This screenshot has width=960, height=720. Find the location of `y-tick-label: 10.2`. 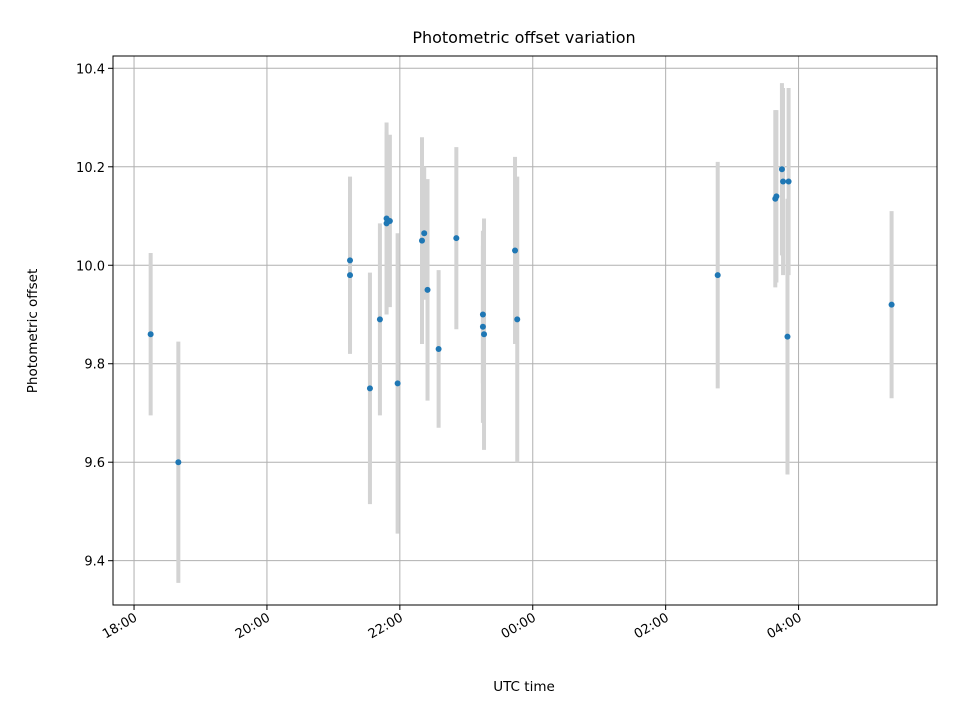

y-tick-label: 10.2 is located at coordinates (90, 168).